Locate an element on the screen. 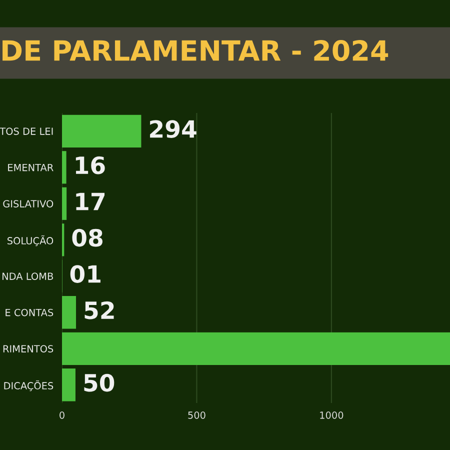 The image size is (450, 450). x-tick-label: 1000 is located at coordinates (332, 415).